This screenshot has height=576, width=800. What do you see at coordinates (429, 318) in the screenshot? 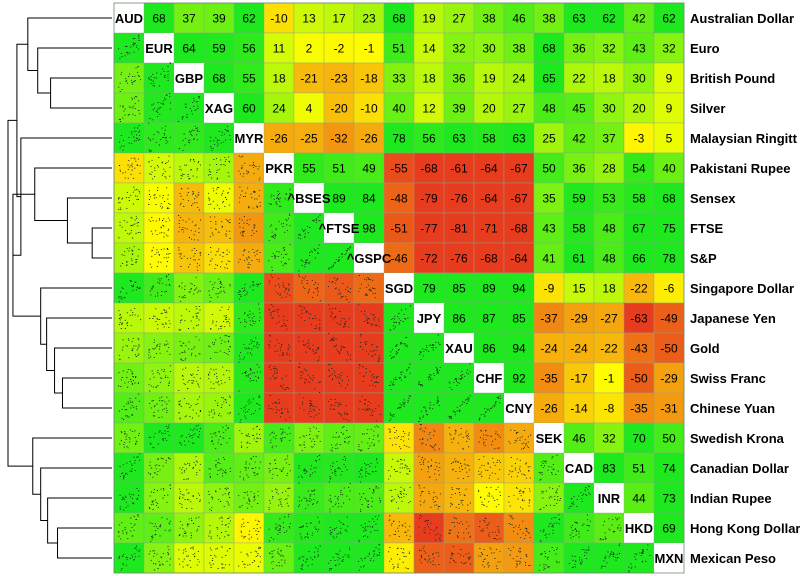
I see `diagonal-label: JPY` at bounding box center [429, 318].